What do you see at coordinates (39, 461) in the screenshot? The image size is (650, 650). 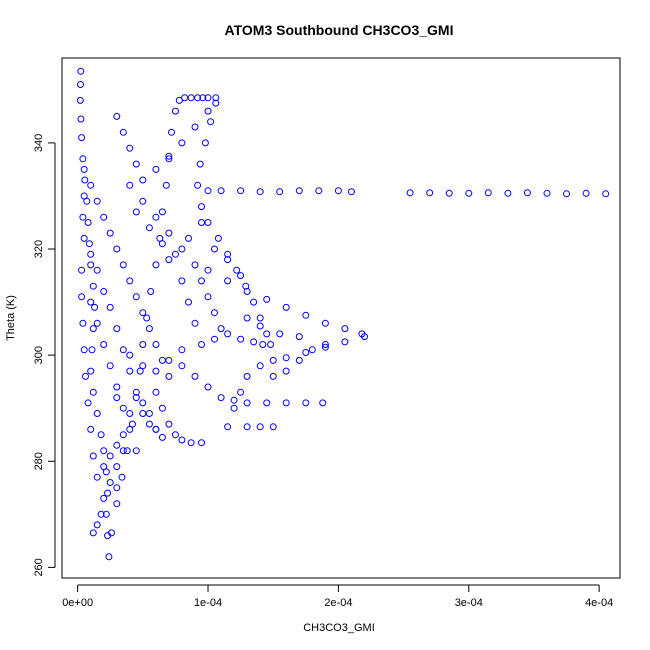 I see `y-tick-label: 280` at bounding box center [39, 461].